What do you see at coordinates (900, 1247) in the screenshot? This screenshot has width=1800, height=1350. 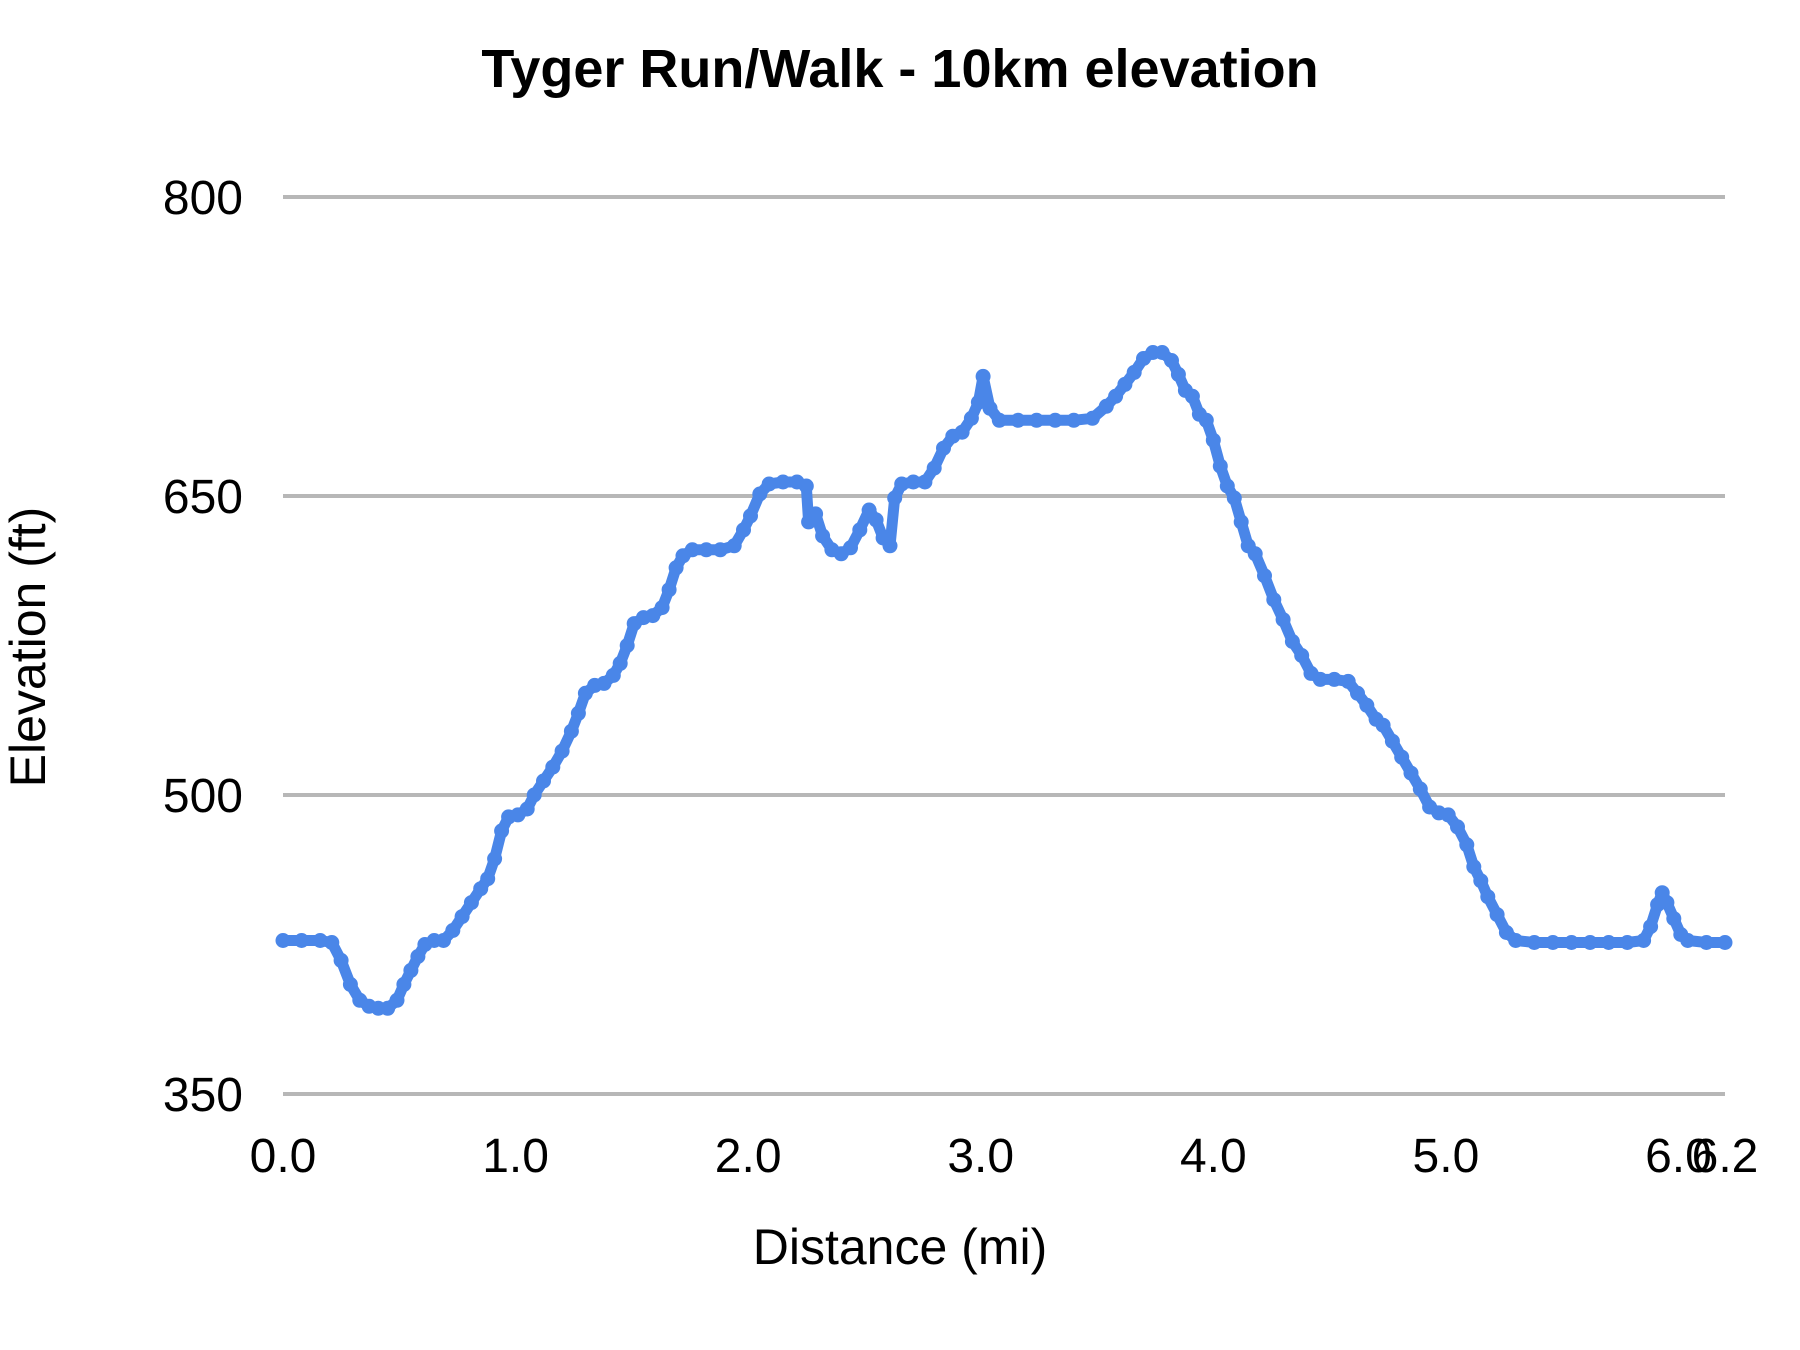 I see `x-axis-title: Distance (mi)` at bounding box center [900, 1247].